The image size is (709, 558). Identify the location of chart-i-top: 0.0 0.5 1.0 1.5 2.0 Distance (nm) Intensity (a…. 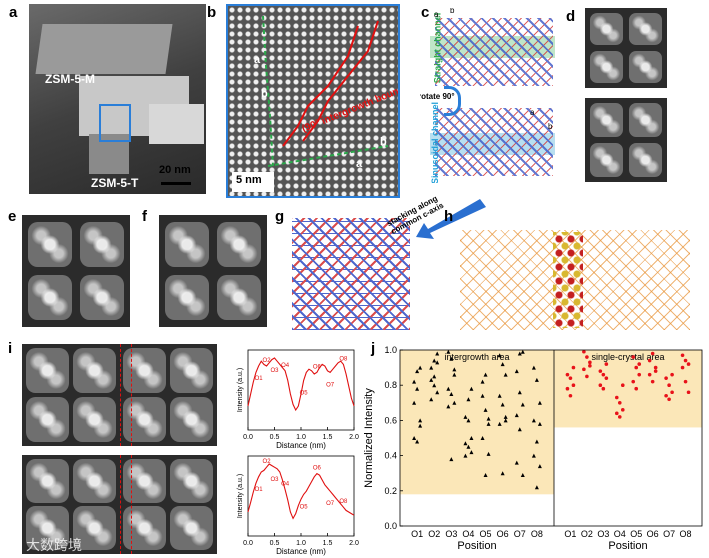
(298, 399).